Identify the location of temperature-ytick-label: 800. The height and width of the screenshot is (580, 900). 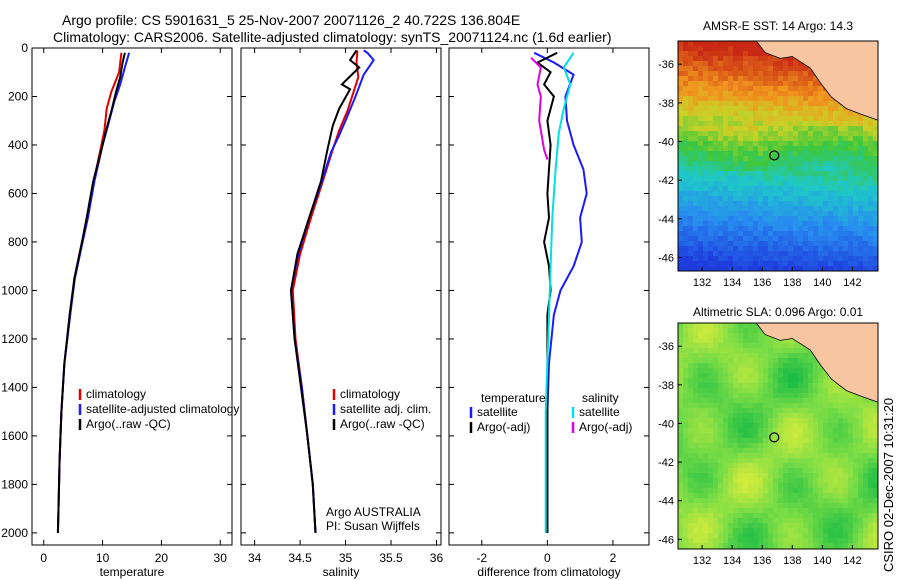
(18, 242).